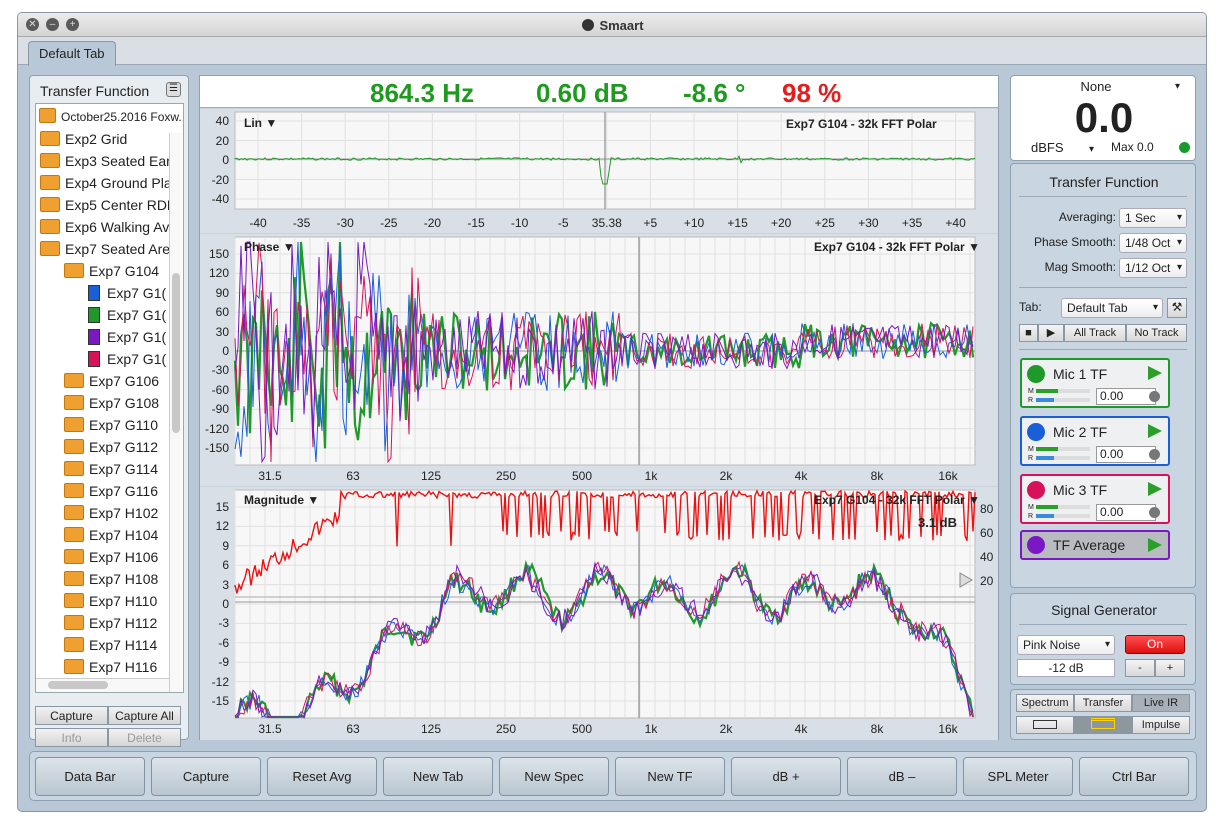 This screenshot has width=1223, height=832. Describe the element at coordinates (1155, 373) in the screenshot. I see `mic-1-play-icon` at that location.